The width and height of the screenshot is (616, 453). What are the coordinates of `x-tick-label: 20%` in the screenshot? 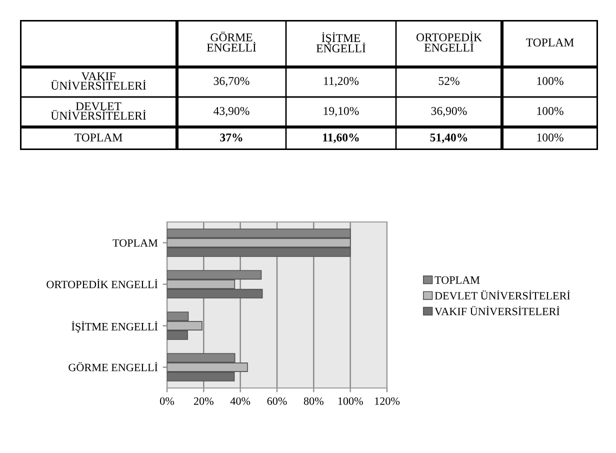 It's located at (204, 401).